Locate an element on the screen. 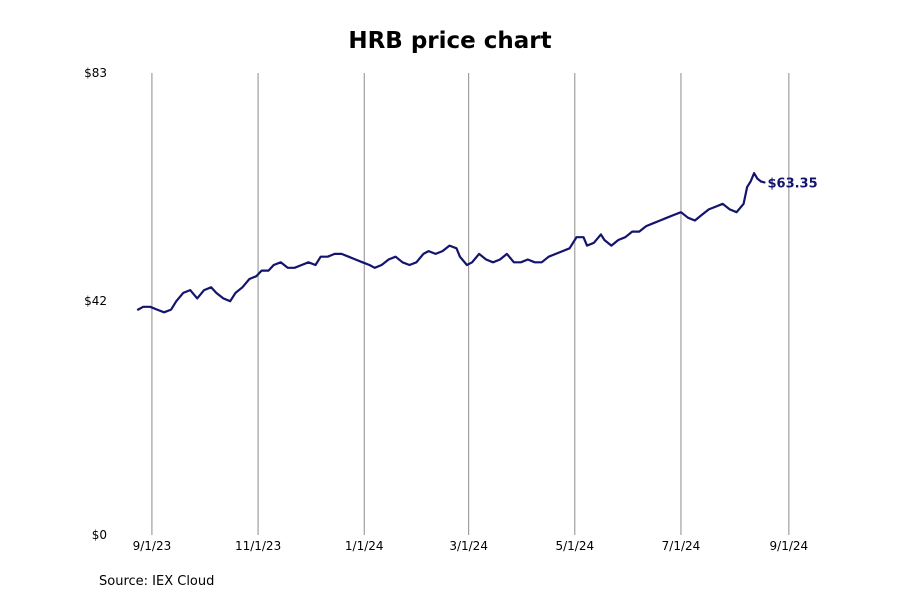 The width and height of the screenshot is (900, 600). chart-title: HRB price chart is located at coordinates (450, 41).